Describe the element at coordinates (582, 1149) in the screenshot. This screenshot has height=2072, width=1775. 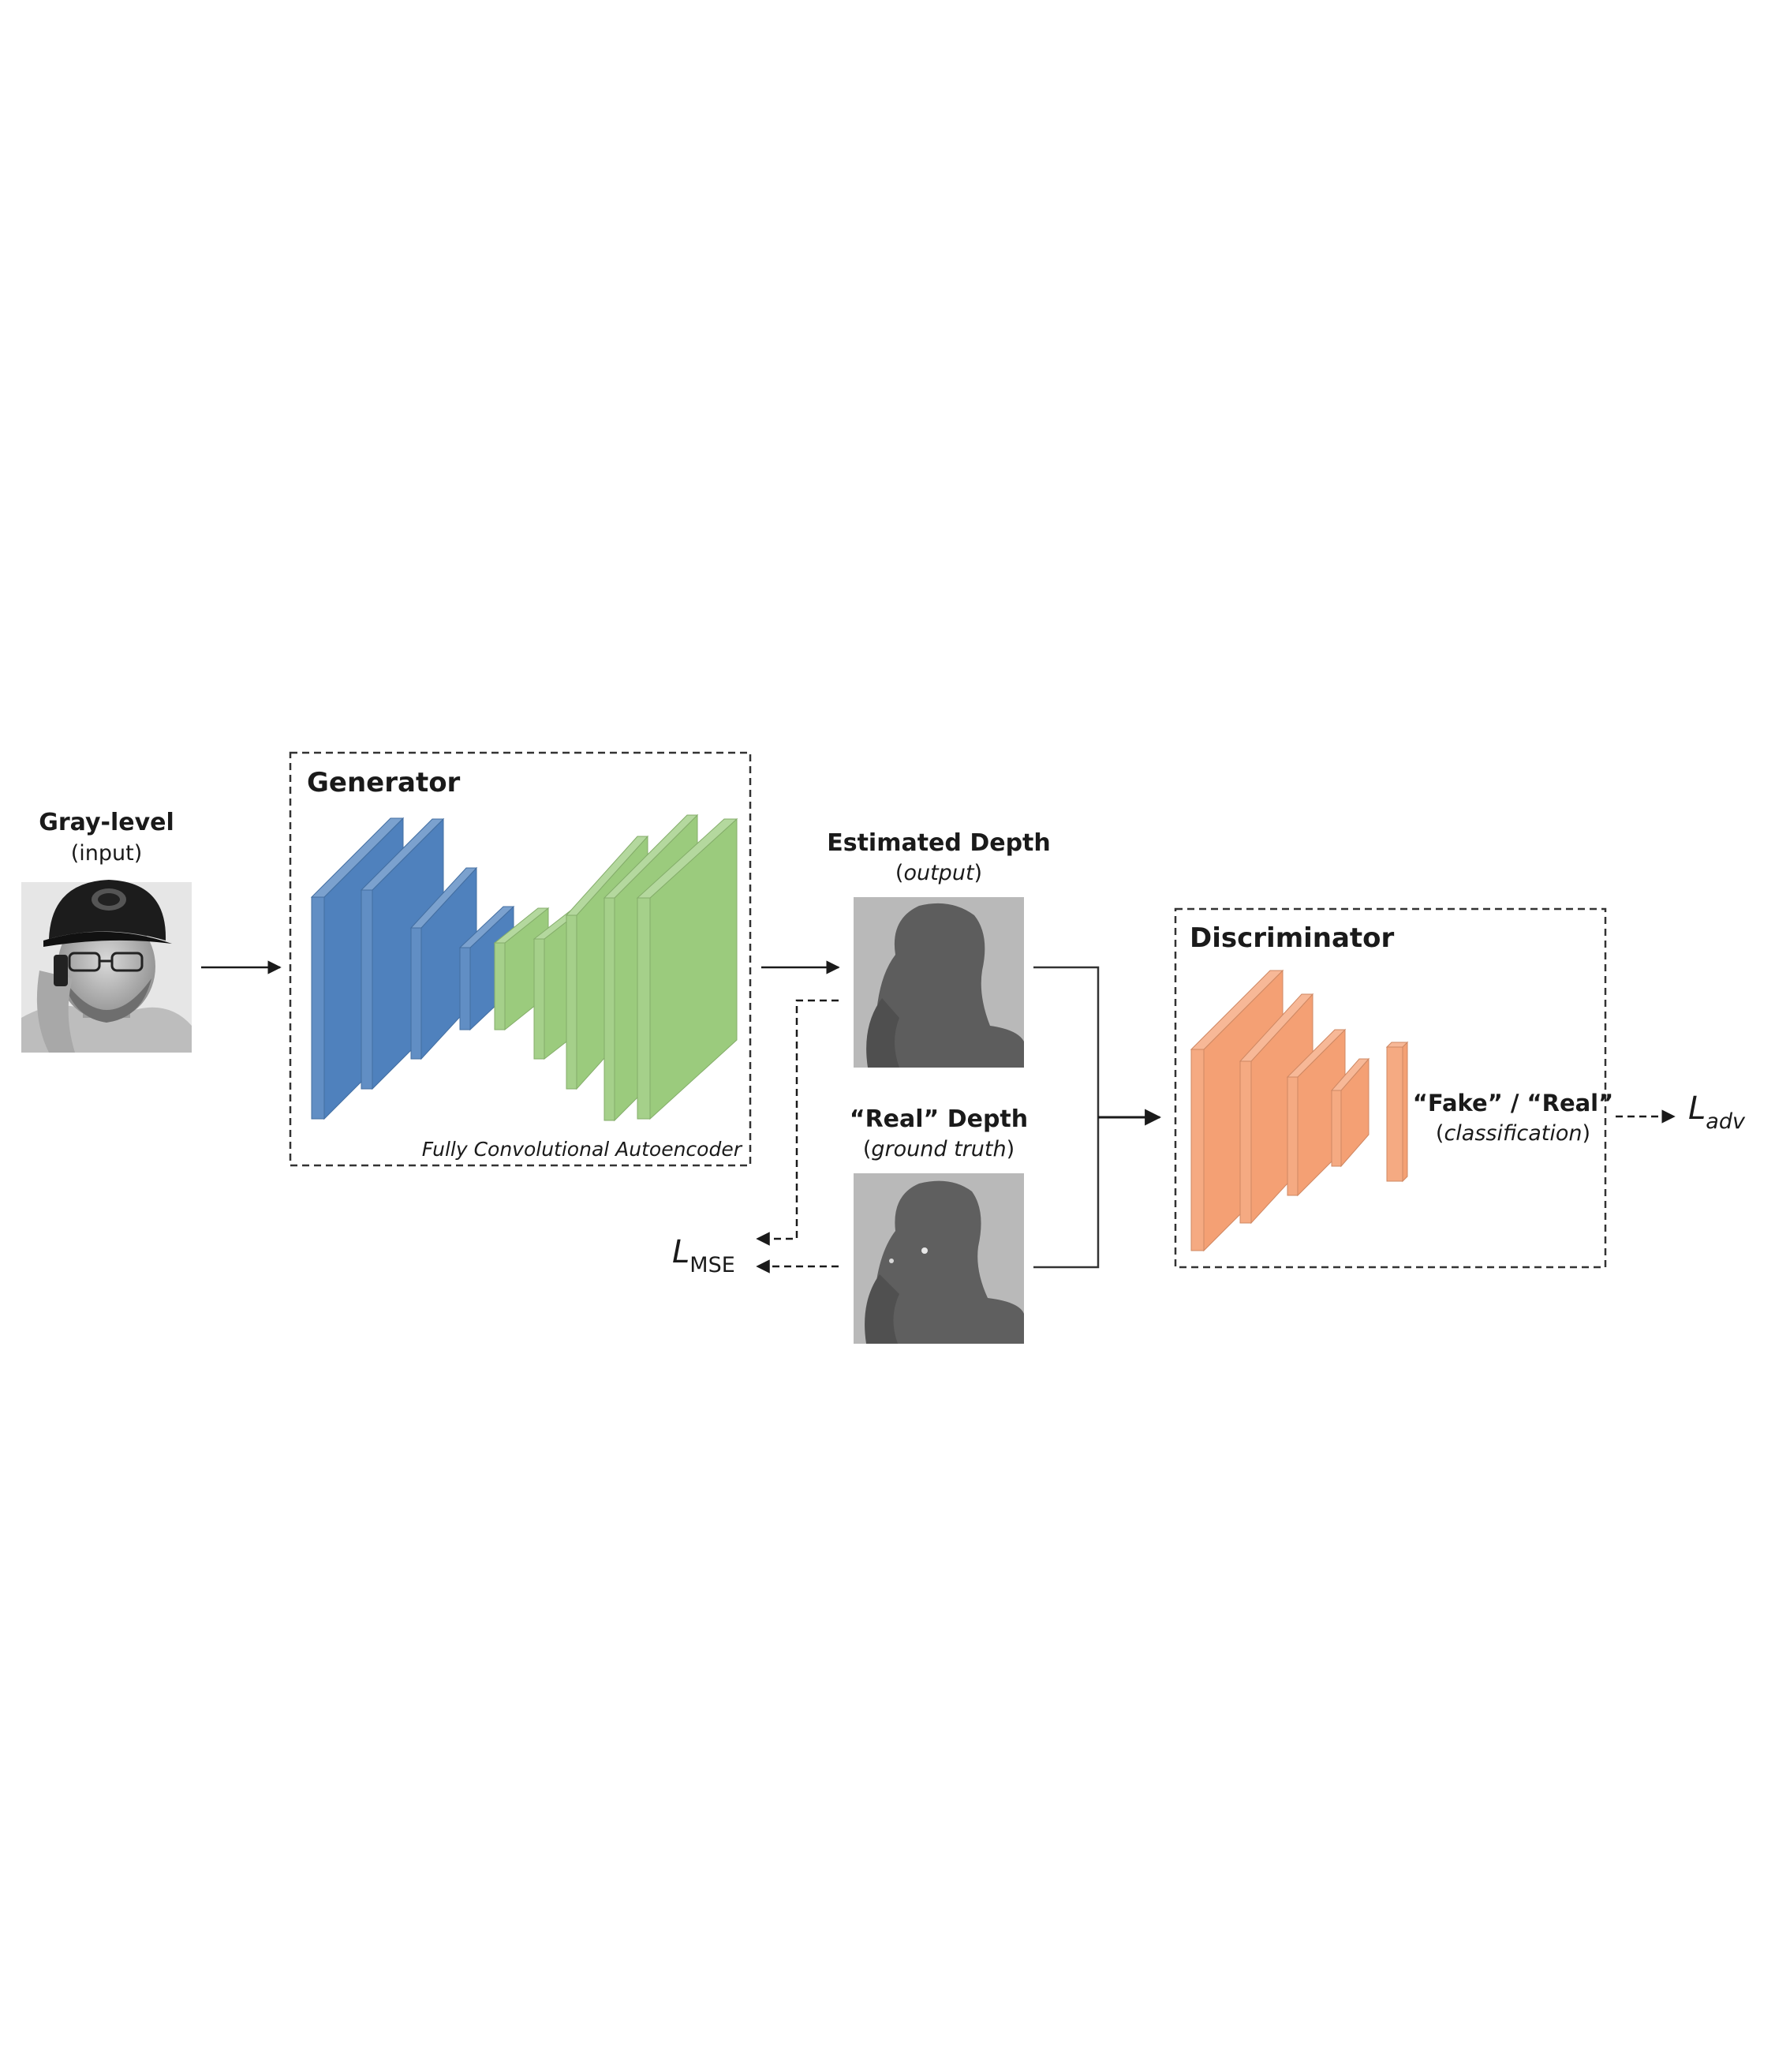
I see `generator-caption: Fully Convolutional Autoencoder` at that location.